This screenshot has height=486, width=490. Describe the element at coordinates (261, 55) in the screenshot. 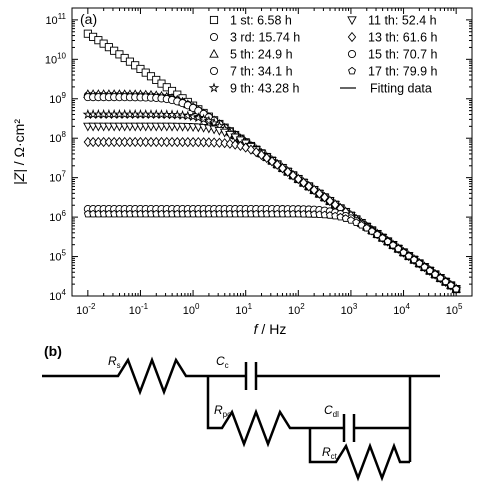

I see `legend-label: 5 th: 24.9 h` at that location.